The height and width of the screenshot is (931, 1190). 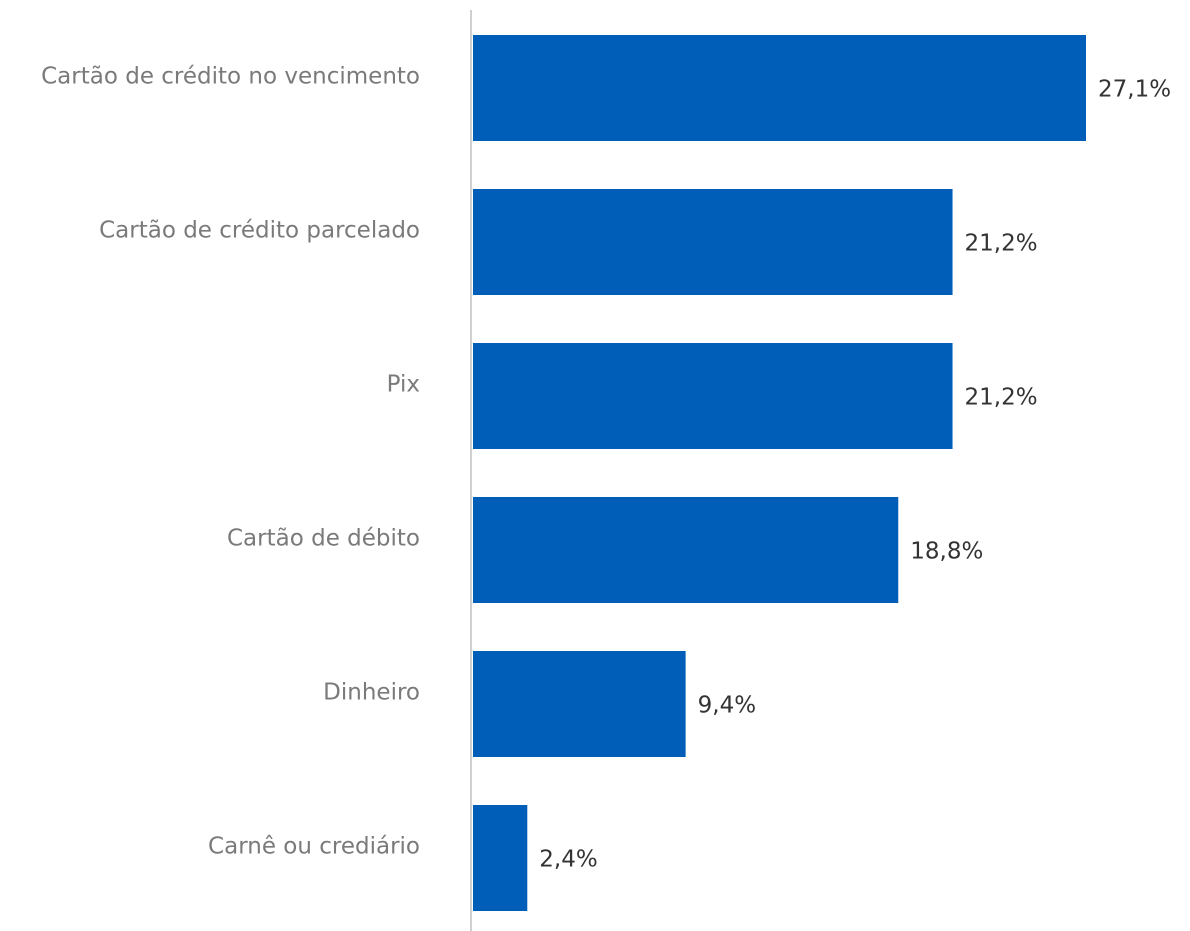 What do you see at coordinates (403, 385) in the screenshot?
I see `category-label: Pix` at bounding box center [403, 385].